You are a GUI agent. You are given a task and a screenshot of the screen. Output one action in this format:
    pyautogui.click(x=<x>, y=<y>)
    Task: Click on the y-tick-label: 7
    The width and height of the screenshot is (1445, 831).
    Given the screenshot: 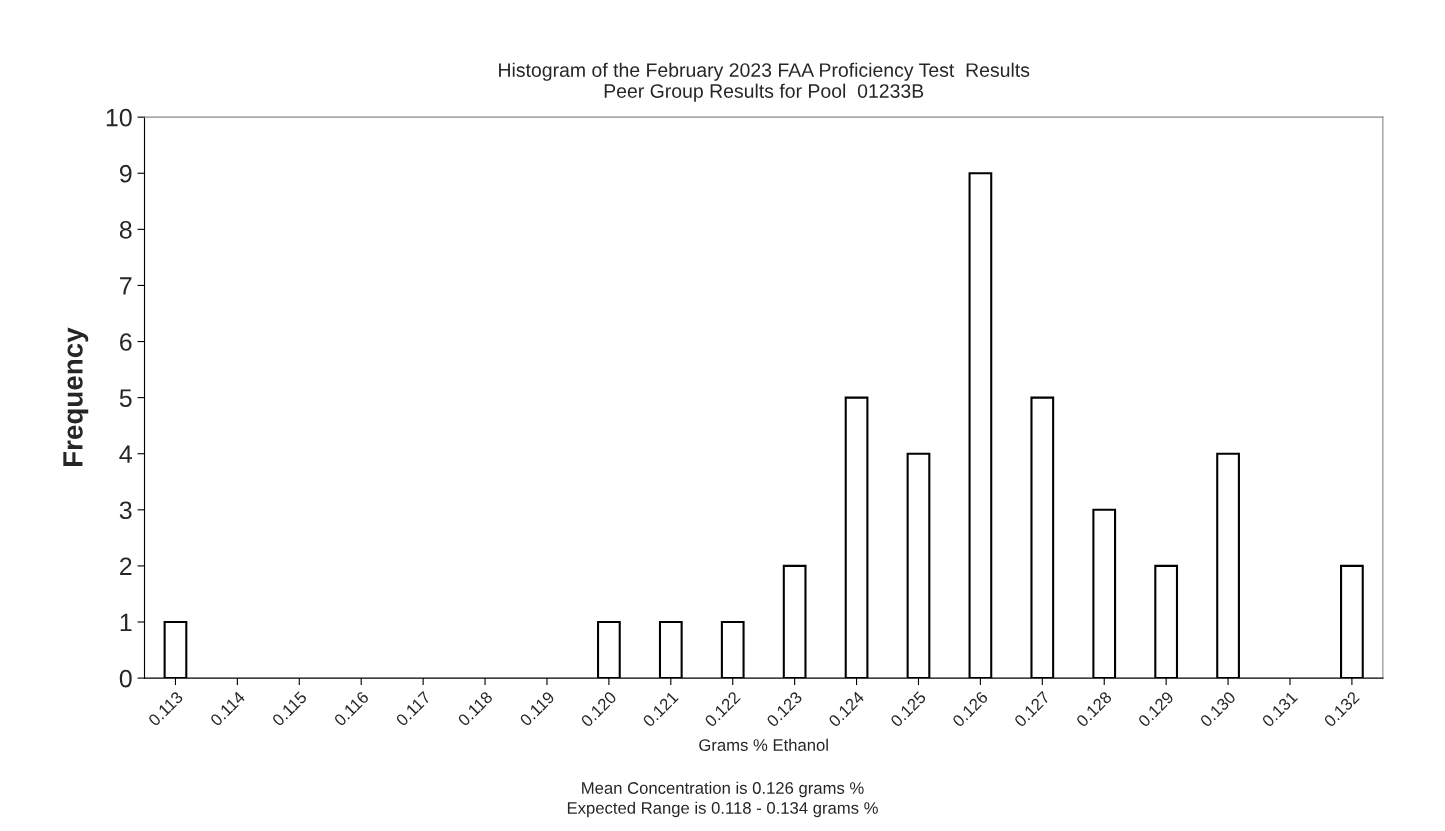 What is the action you would take?
    pyautogui.click(x=126, y=286)
    